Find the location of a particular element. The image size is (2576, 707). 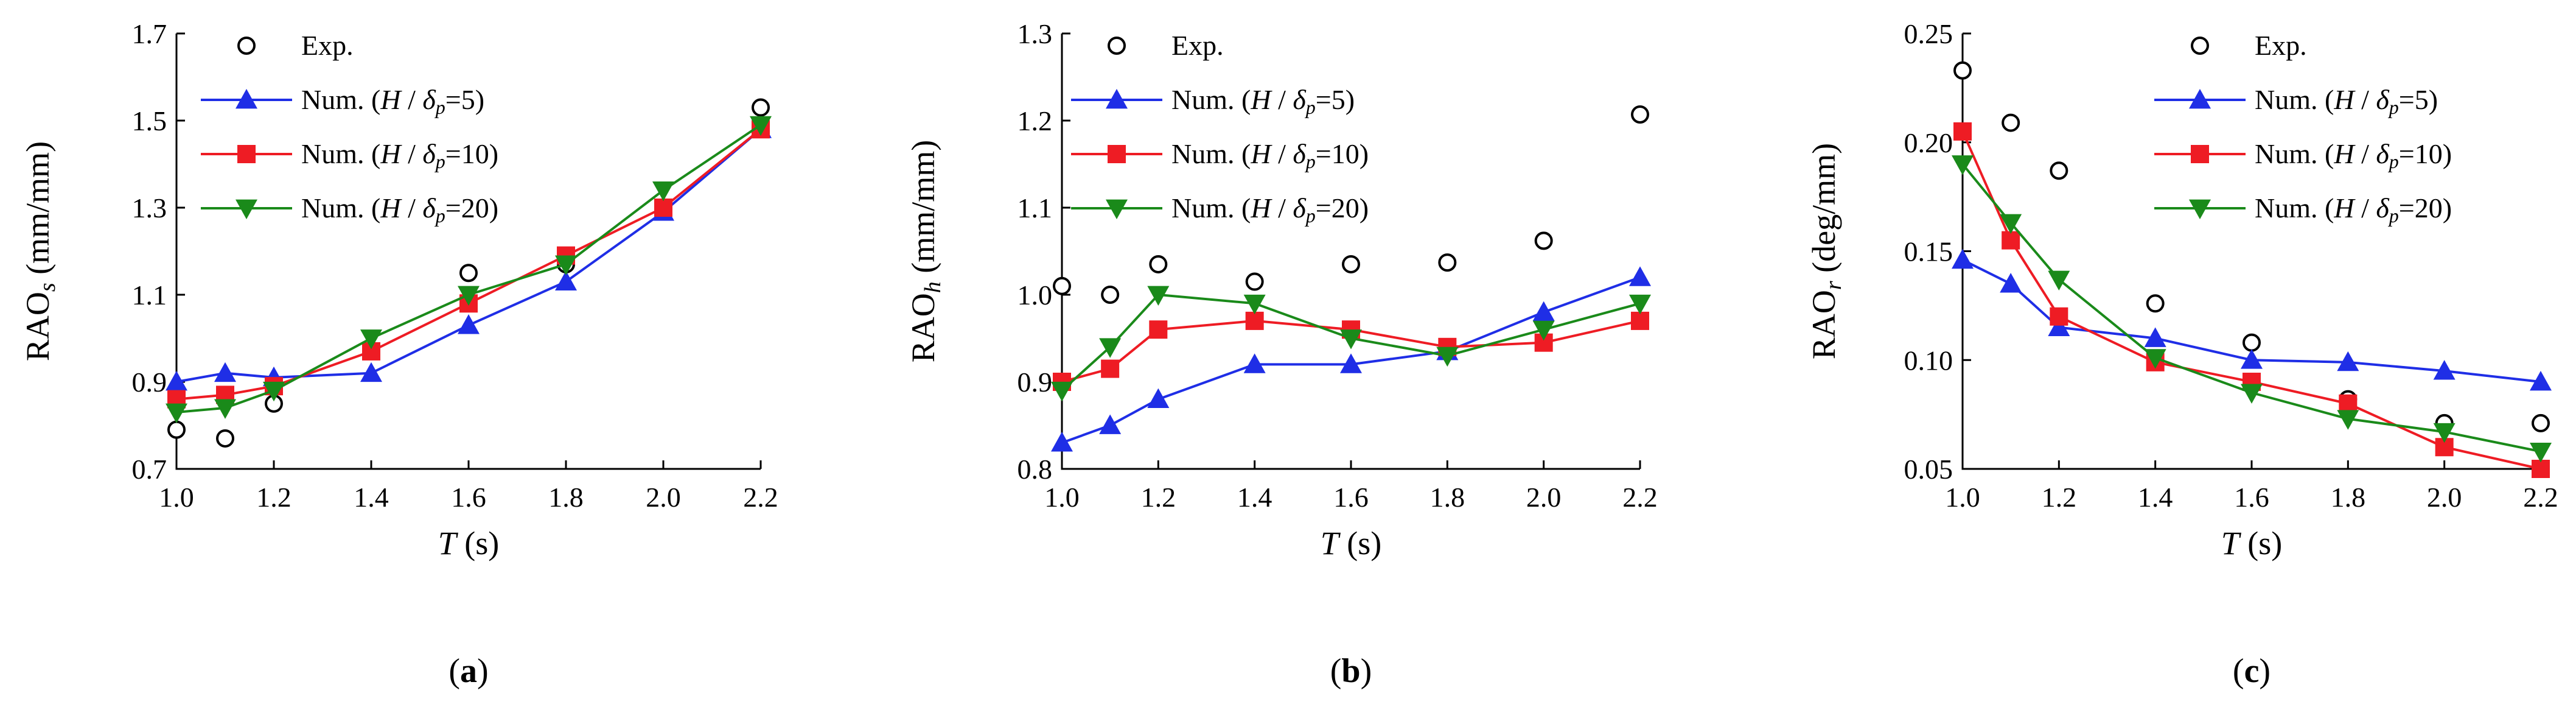

legend-item: Num. (H / δp=10) is located at coordinates (1220, 155).